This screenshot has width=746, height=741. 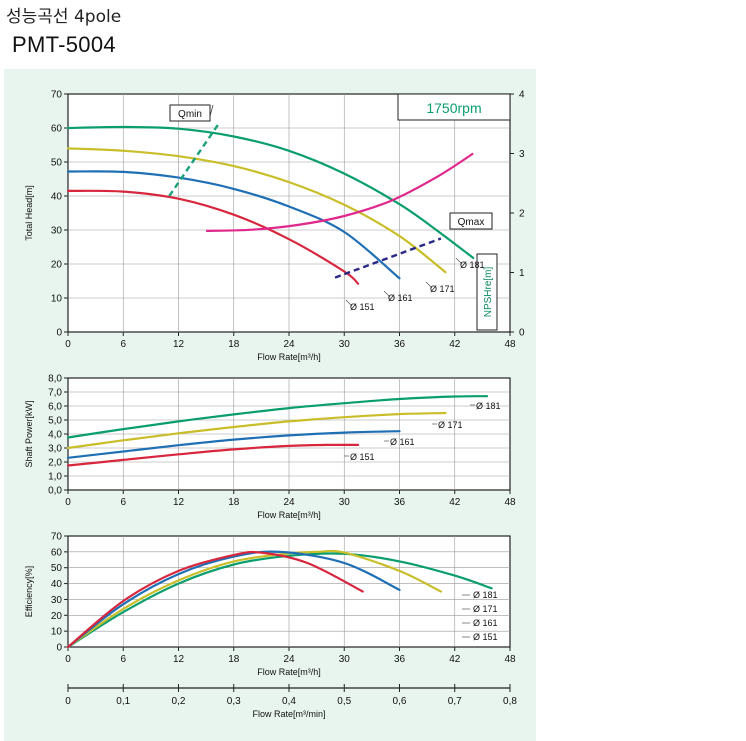 What do you see at coordinates (59, 333) in the screenshot?
I see `head-ytick-label: 0` at bounding box center [59, 333].